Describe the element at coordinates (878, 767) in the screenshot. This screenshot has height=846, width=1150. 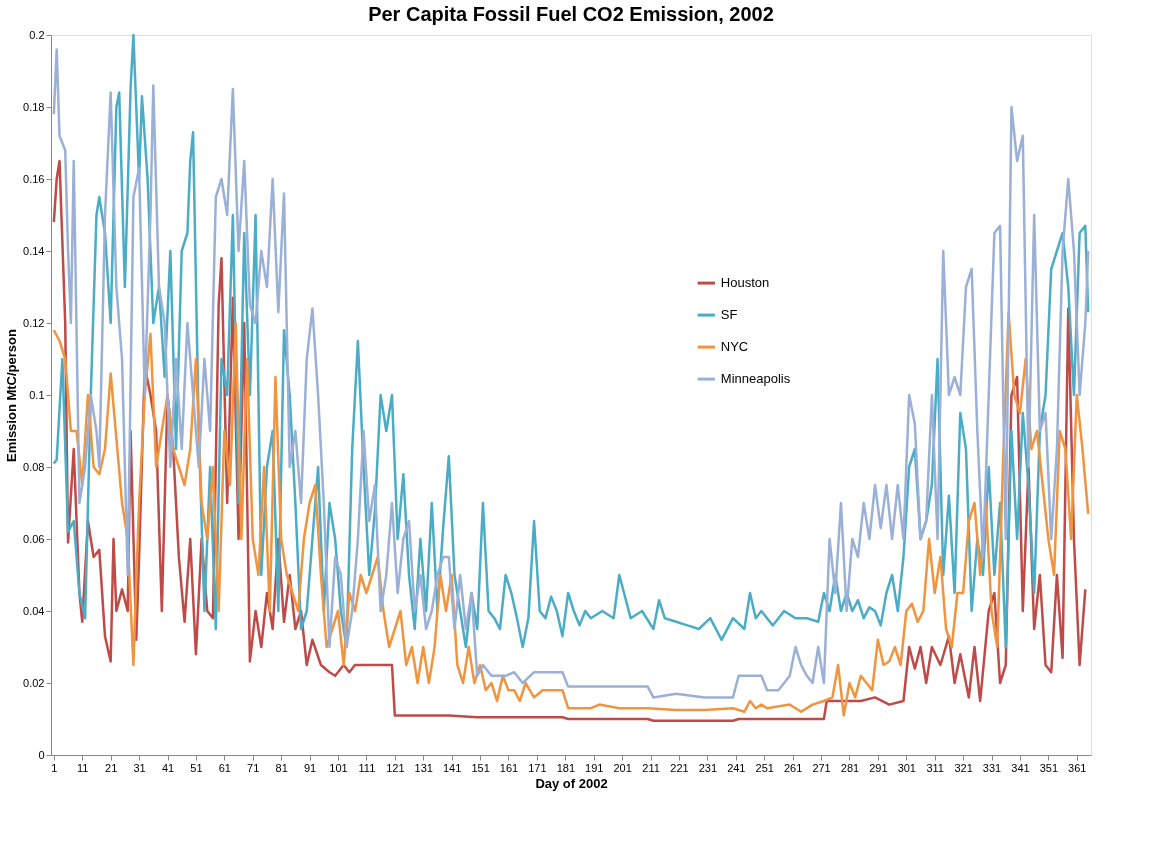
I see `x-tick-label: 291` at that location.